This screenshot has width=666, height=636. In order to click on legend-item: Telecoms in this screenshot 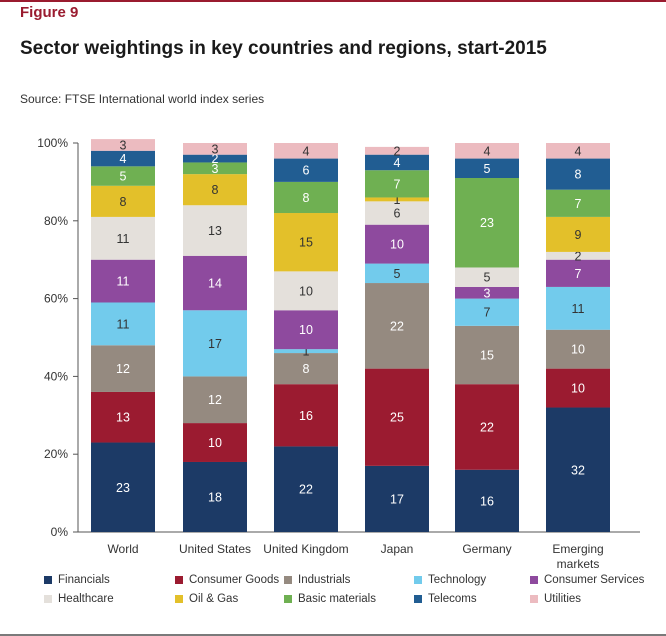, I will do `click(445, 599)`.